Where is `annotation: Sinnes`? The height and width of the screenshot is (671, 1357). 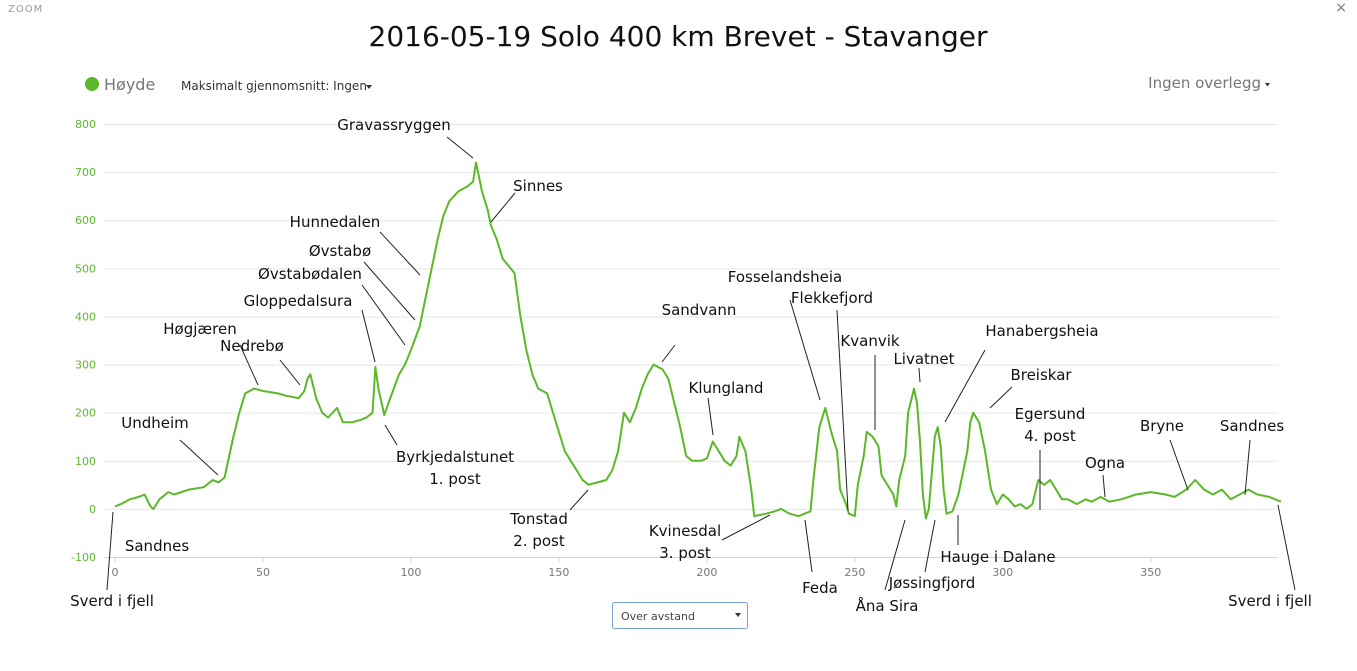
annotation: Sinnes is located at coordinates (538, 186).